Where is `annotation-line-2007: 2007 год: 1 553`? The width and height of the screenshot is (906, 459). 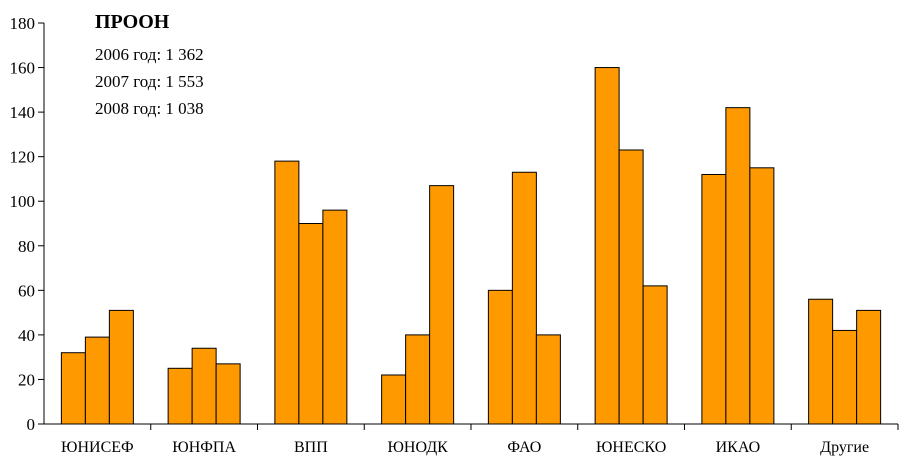
annotation-line-2007: 2007 год: 1 553 is located at coordinates (149, 81).